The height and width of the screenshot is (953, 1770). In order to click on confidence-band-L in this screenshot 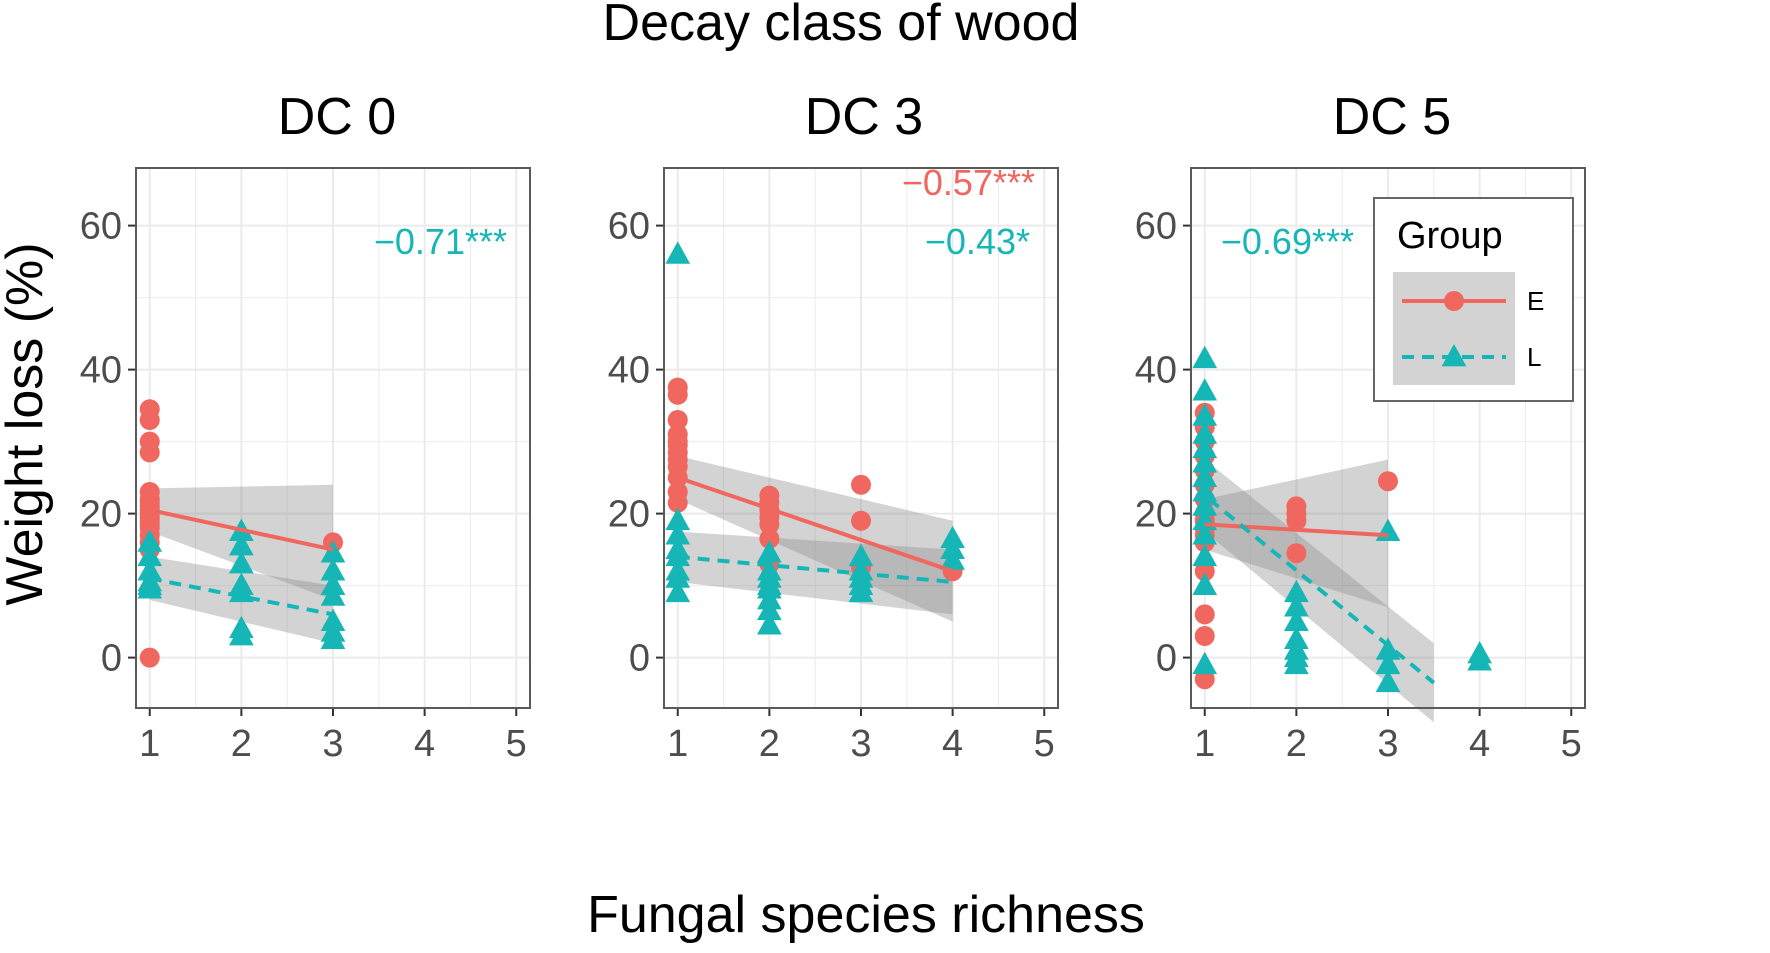, I will do `click(815, 573)`.